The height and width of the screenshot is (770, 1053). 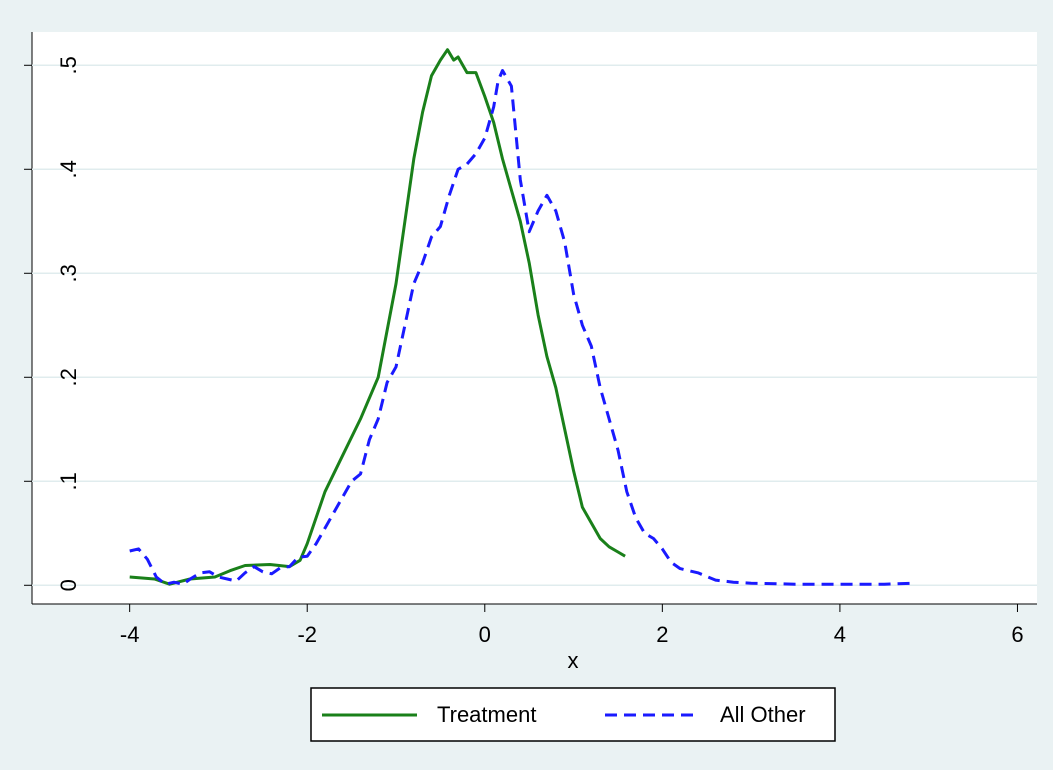 What do you see at coordinates (573, 660) in the screenshot?
I see `x-axis-label: x` at bounding box center [573, 660].